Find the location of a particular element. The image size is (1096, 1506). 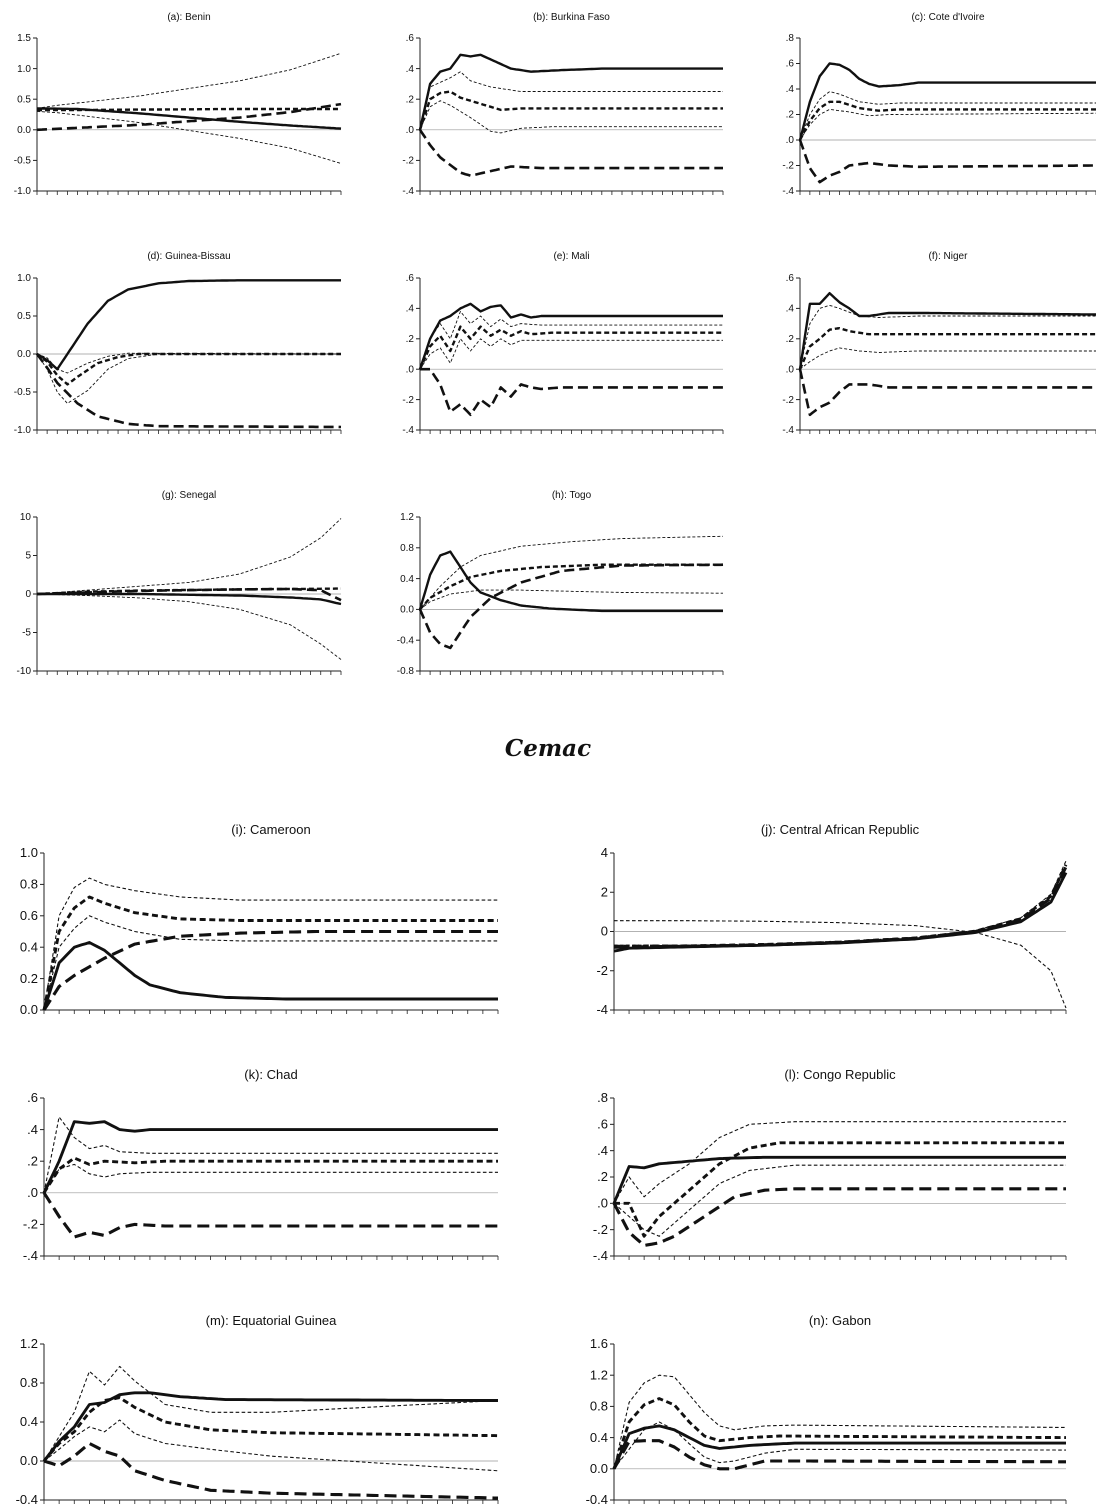

chart-panel: (g): Senegal -10 -5 0 5 10 is located at coordinates (179, 583).